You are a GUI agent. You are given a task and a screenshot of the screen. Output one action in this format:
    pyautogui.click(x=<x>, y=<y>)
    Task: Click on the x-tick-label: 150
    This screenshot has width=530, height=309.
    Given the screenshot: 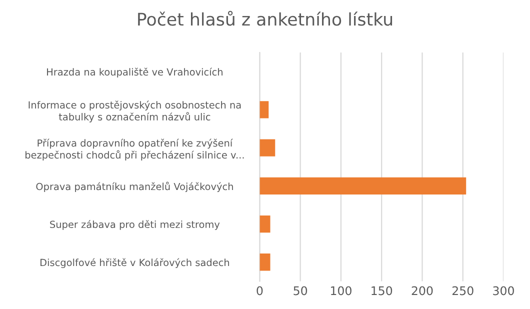 What is the action you would take?
    pyautogui.click(x=382, y=291)
    